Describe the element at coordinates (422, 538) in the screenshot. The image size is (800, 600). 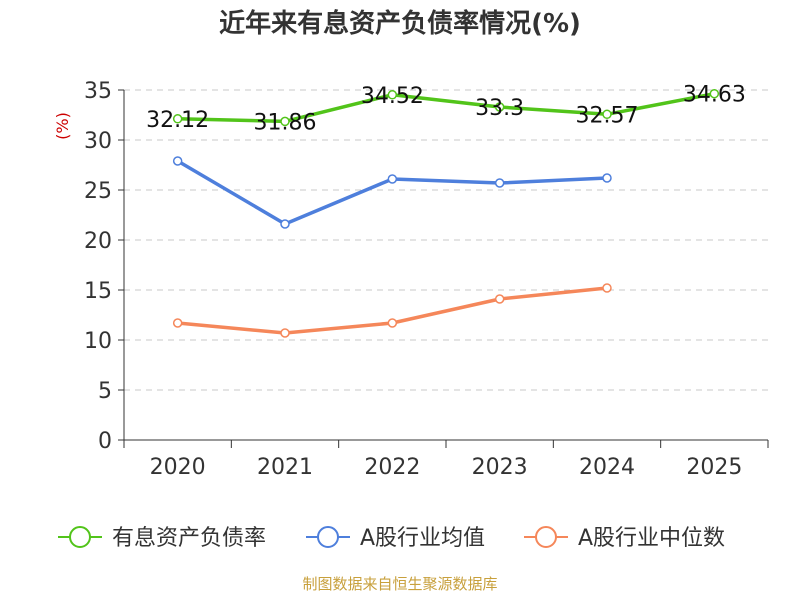
I see `legend-label: A股行业均值` at that location.